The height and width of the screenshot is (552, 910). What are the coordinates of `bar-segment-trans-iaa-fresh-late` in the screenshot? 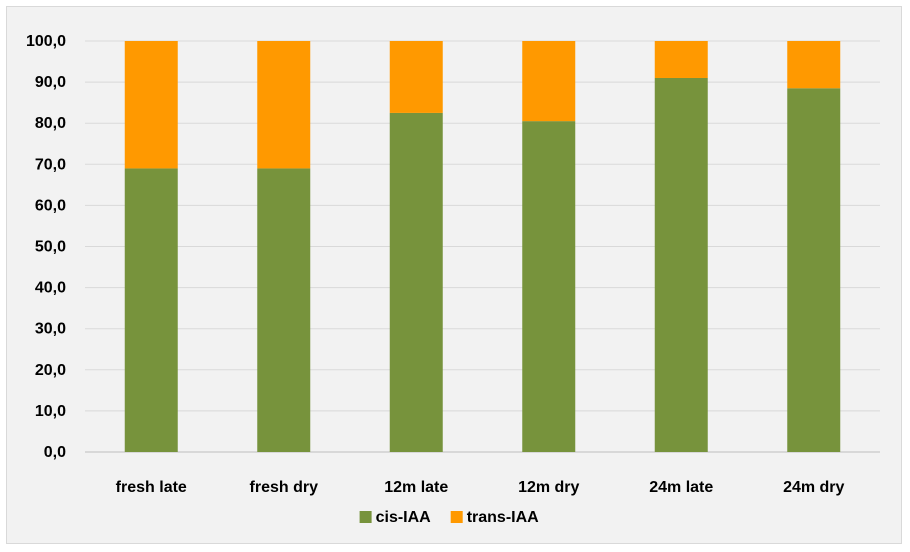 It's located at (151, 105).